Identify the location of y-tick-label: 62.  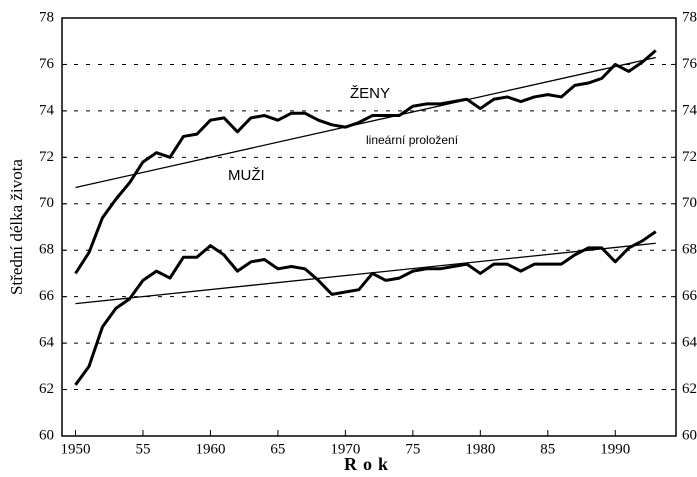
(46, 389).